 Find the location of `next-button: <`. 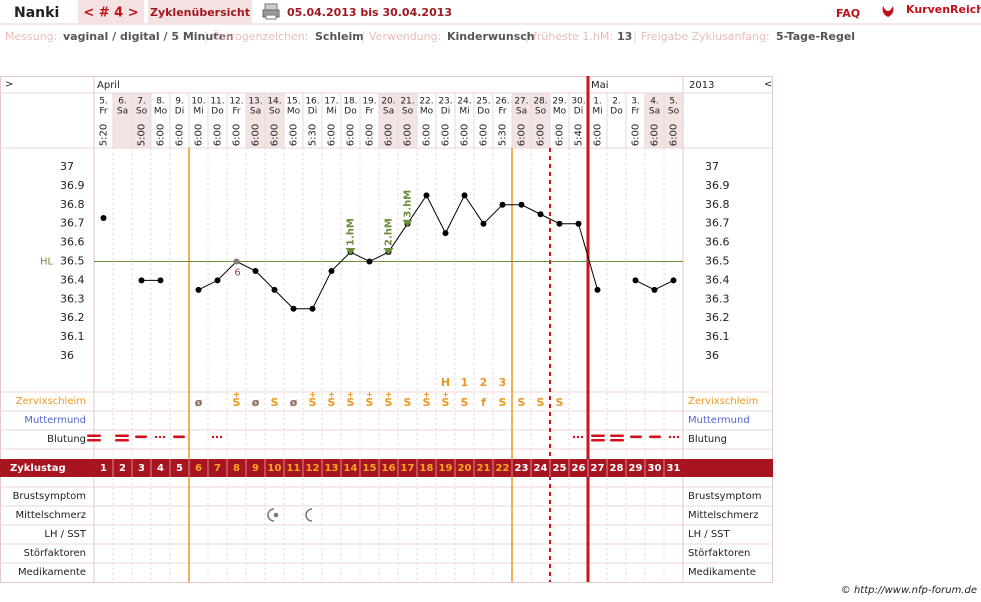

next-button: < is located at coordinates (768, 84).